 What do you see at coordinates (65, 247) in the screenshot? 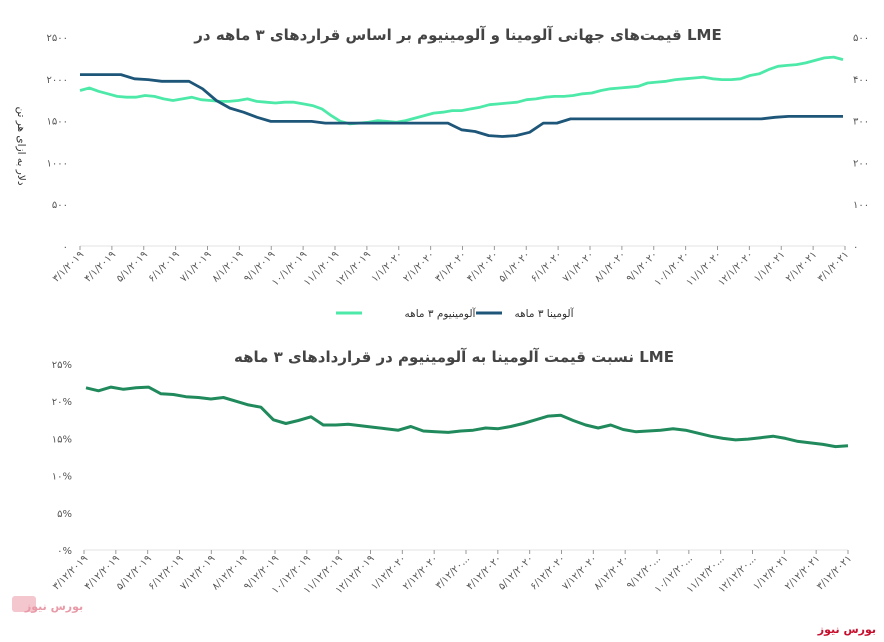
I see `chart1-ytick-left: ۰` at bounding box center [65, 247].